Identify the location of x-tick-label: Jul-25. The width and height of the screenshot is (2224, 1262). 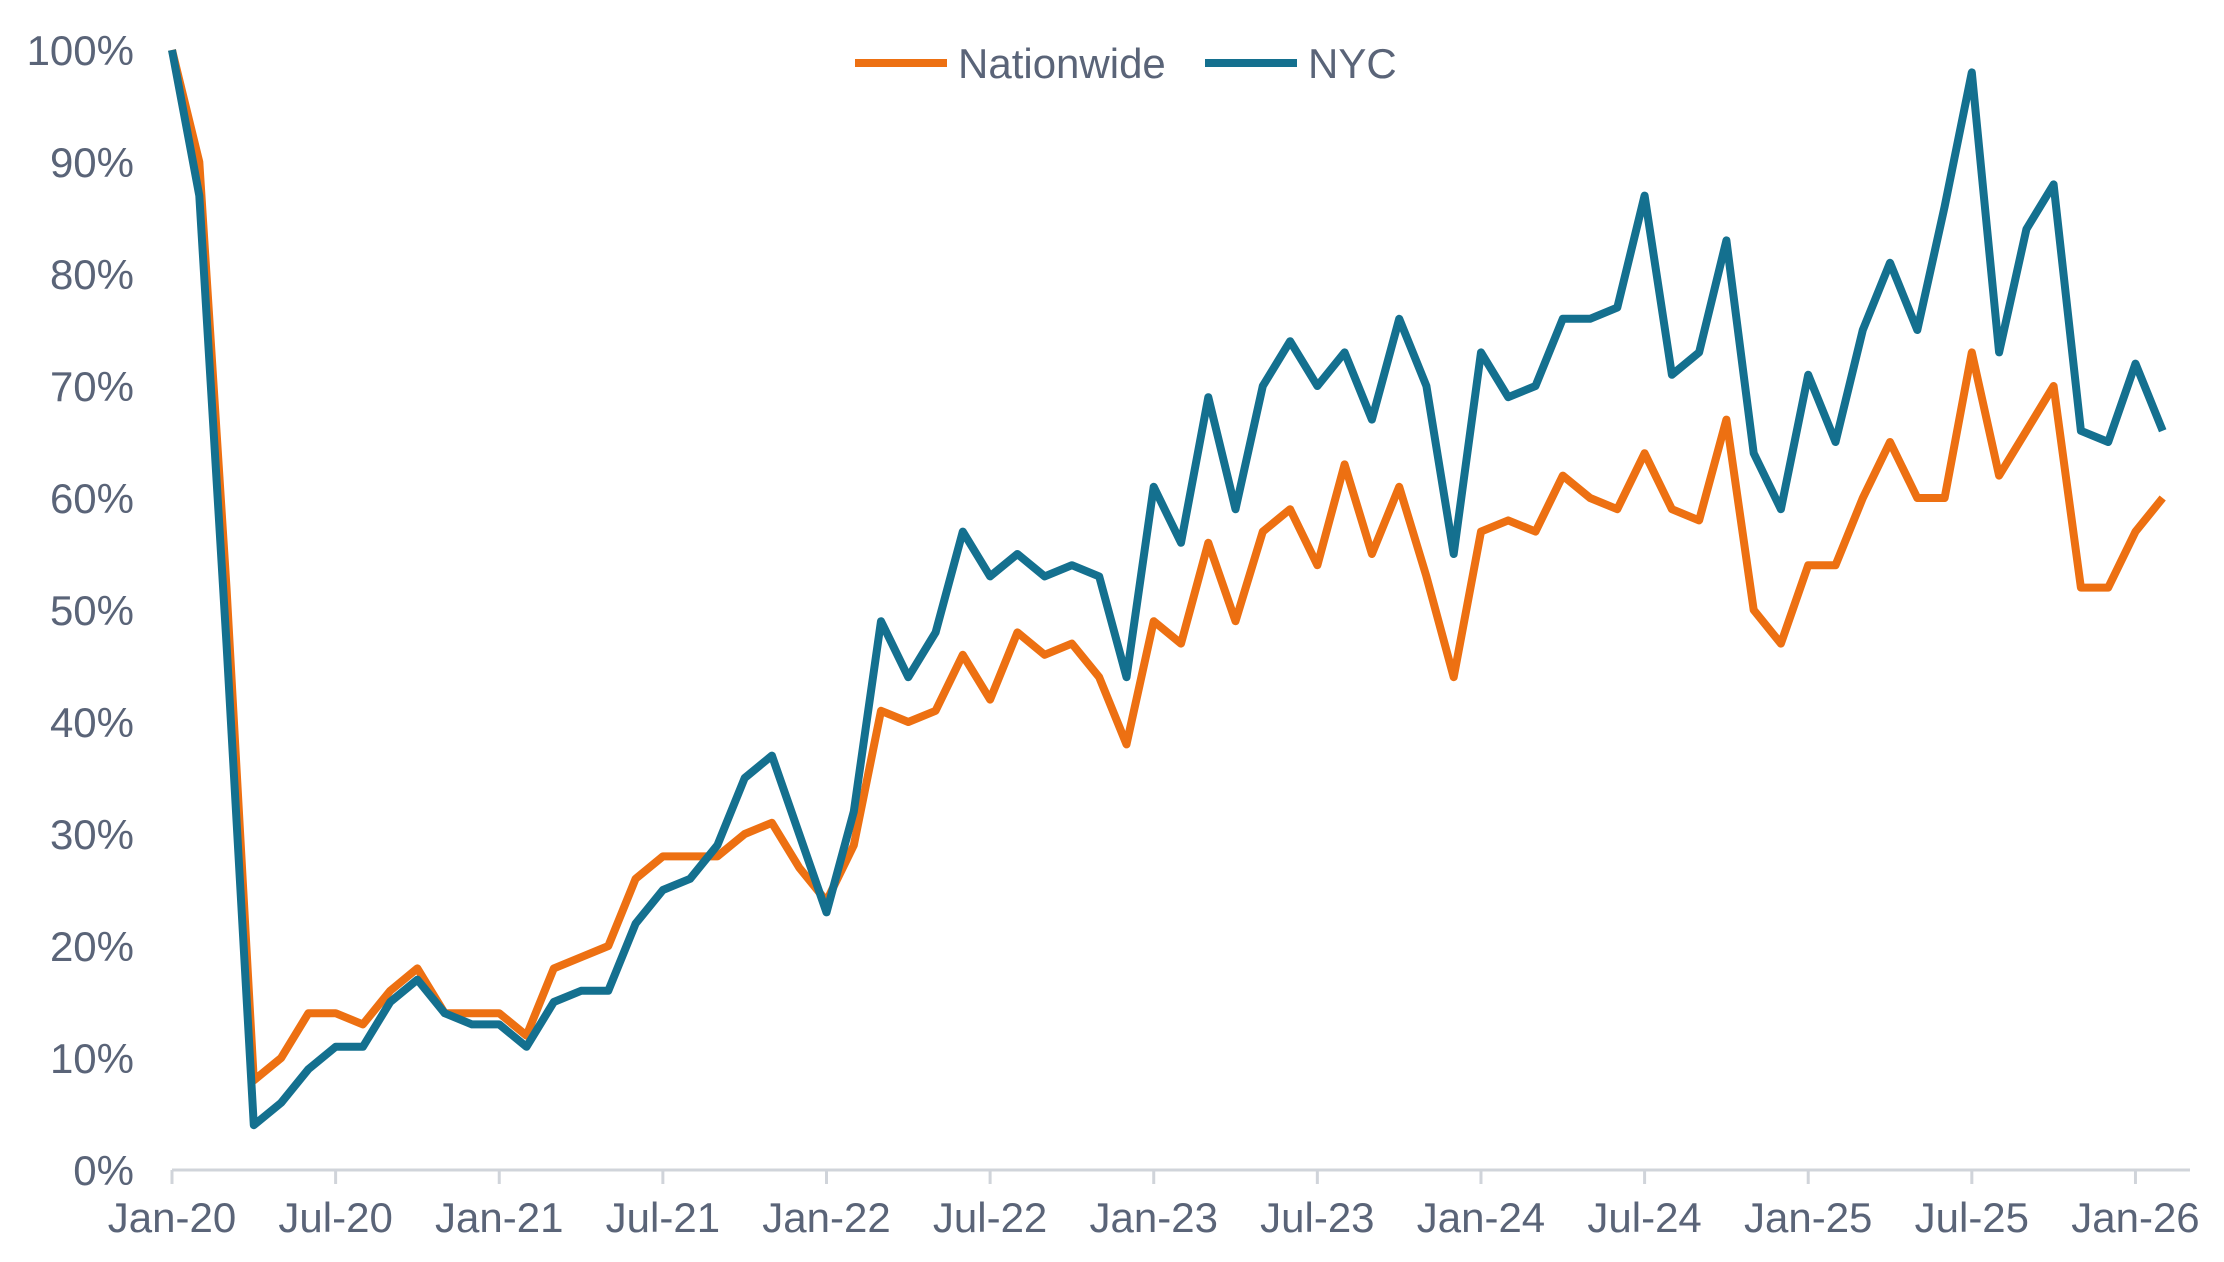
(1972, 1217).